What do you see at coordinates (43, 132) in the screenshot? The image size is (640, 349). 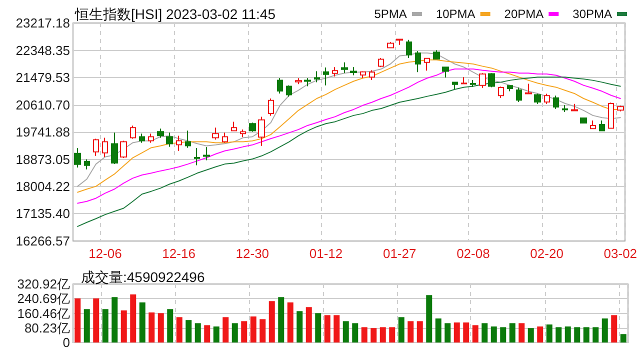 I see `y-tick-label: 19741.88` at bounding box center [43, 132].